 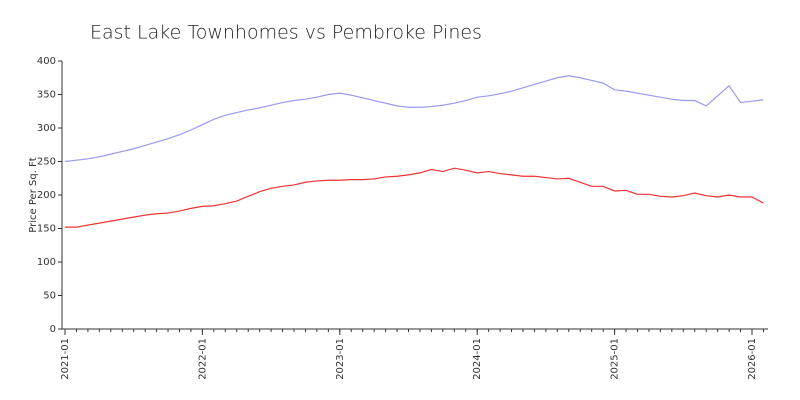 What do you see at coordinates (752, 359) in the screenshot?
I see `x-tick-label: 2026-01` at bounding box center [752, 359].